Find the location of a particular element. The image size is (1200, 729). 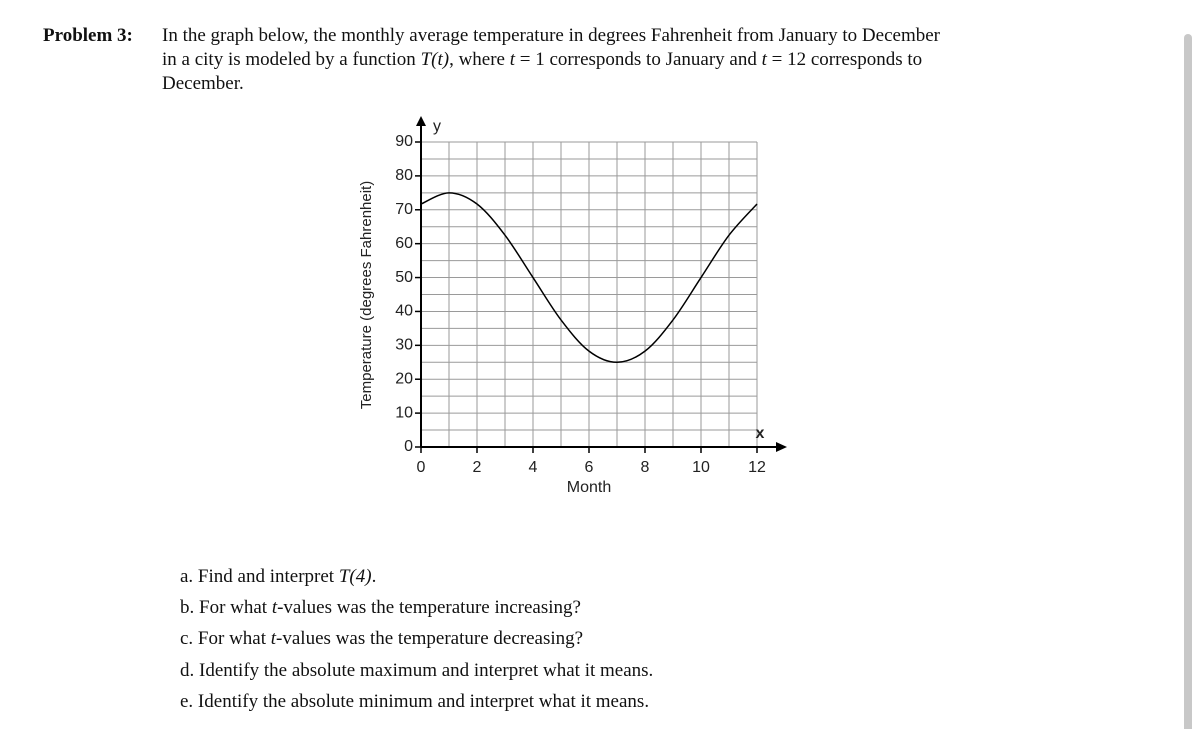

x-tick-label: 4 is located at coordinates (533, 467).